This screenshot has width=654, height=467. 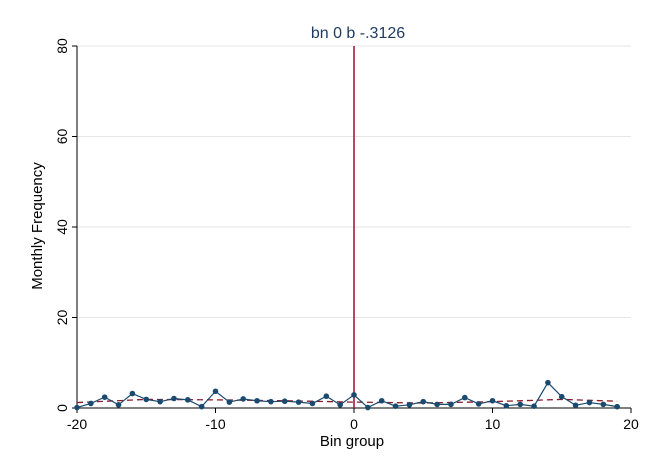 What do you see at coordinates (358, 33) in the screenshot?
I see `chart-title: bn 0 b -.3126` at bounding box center [358, 33].